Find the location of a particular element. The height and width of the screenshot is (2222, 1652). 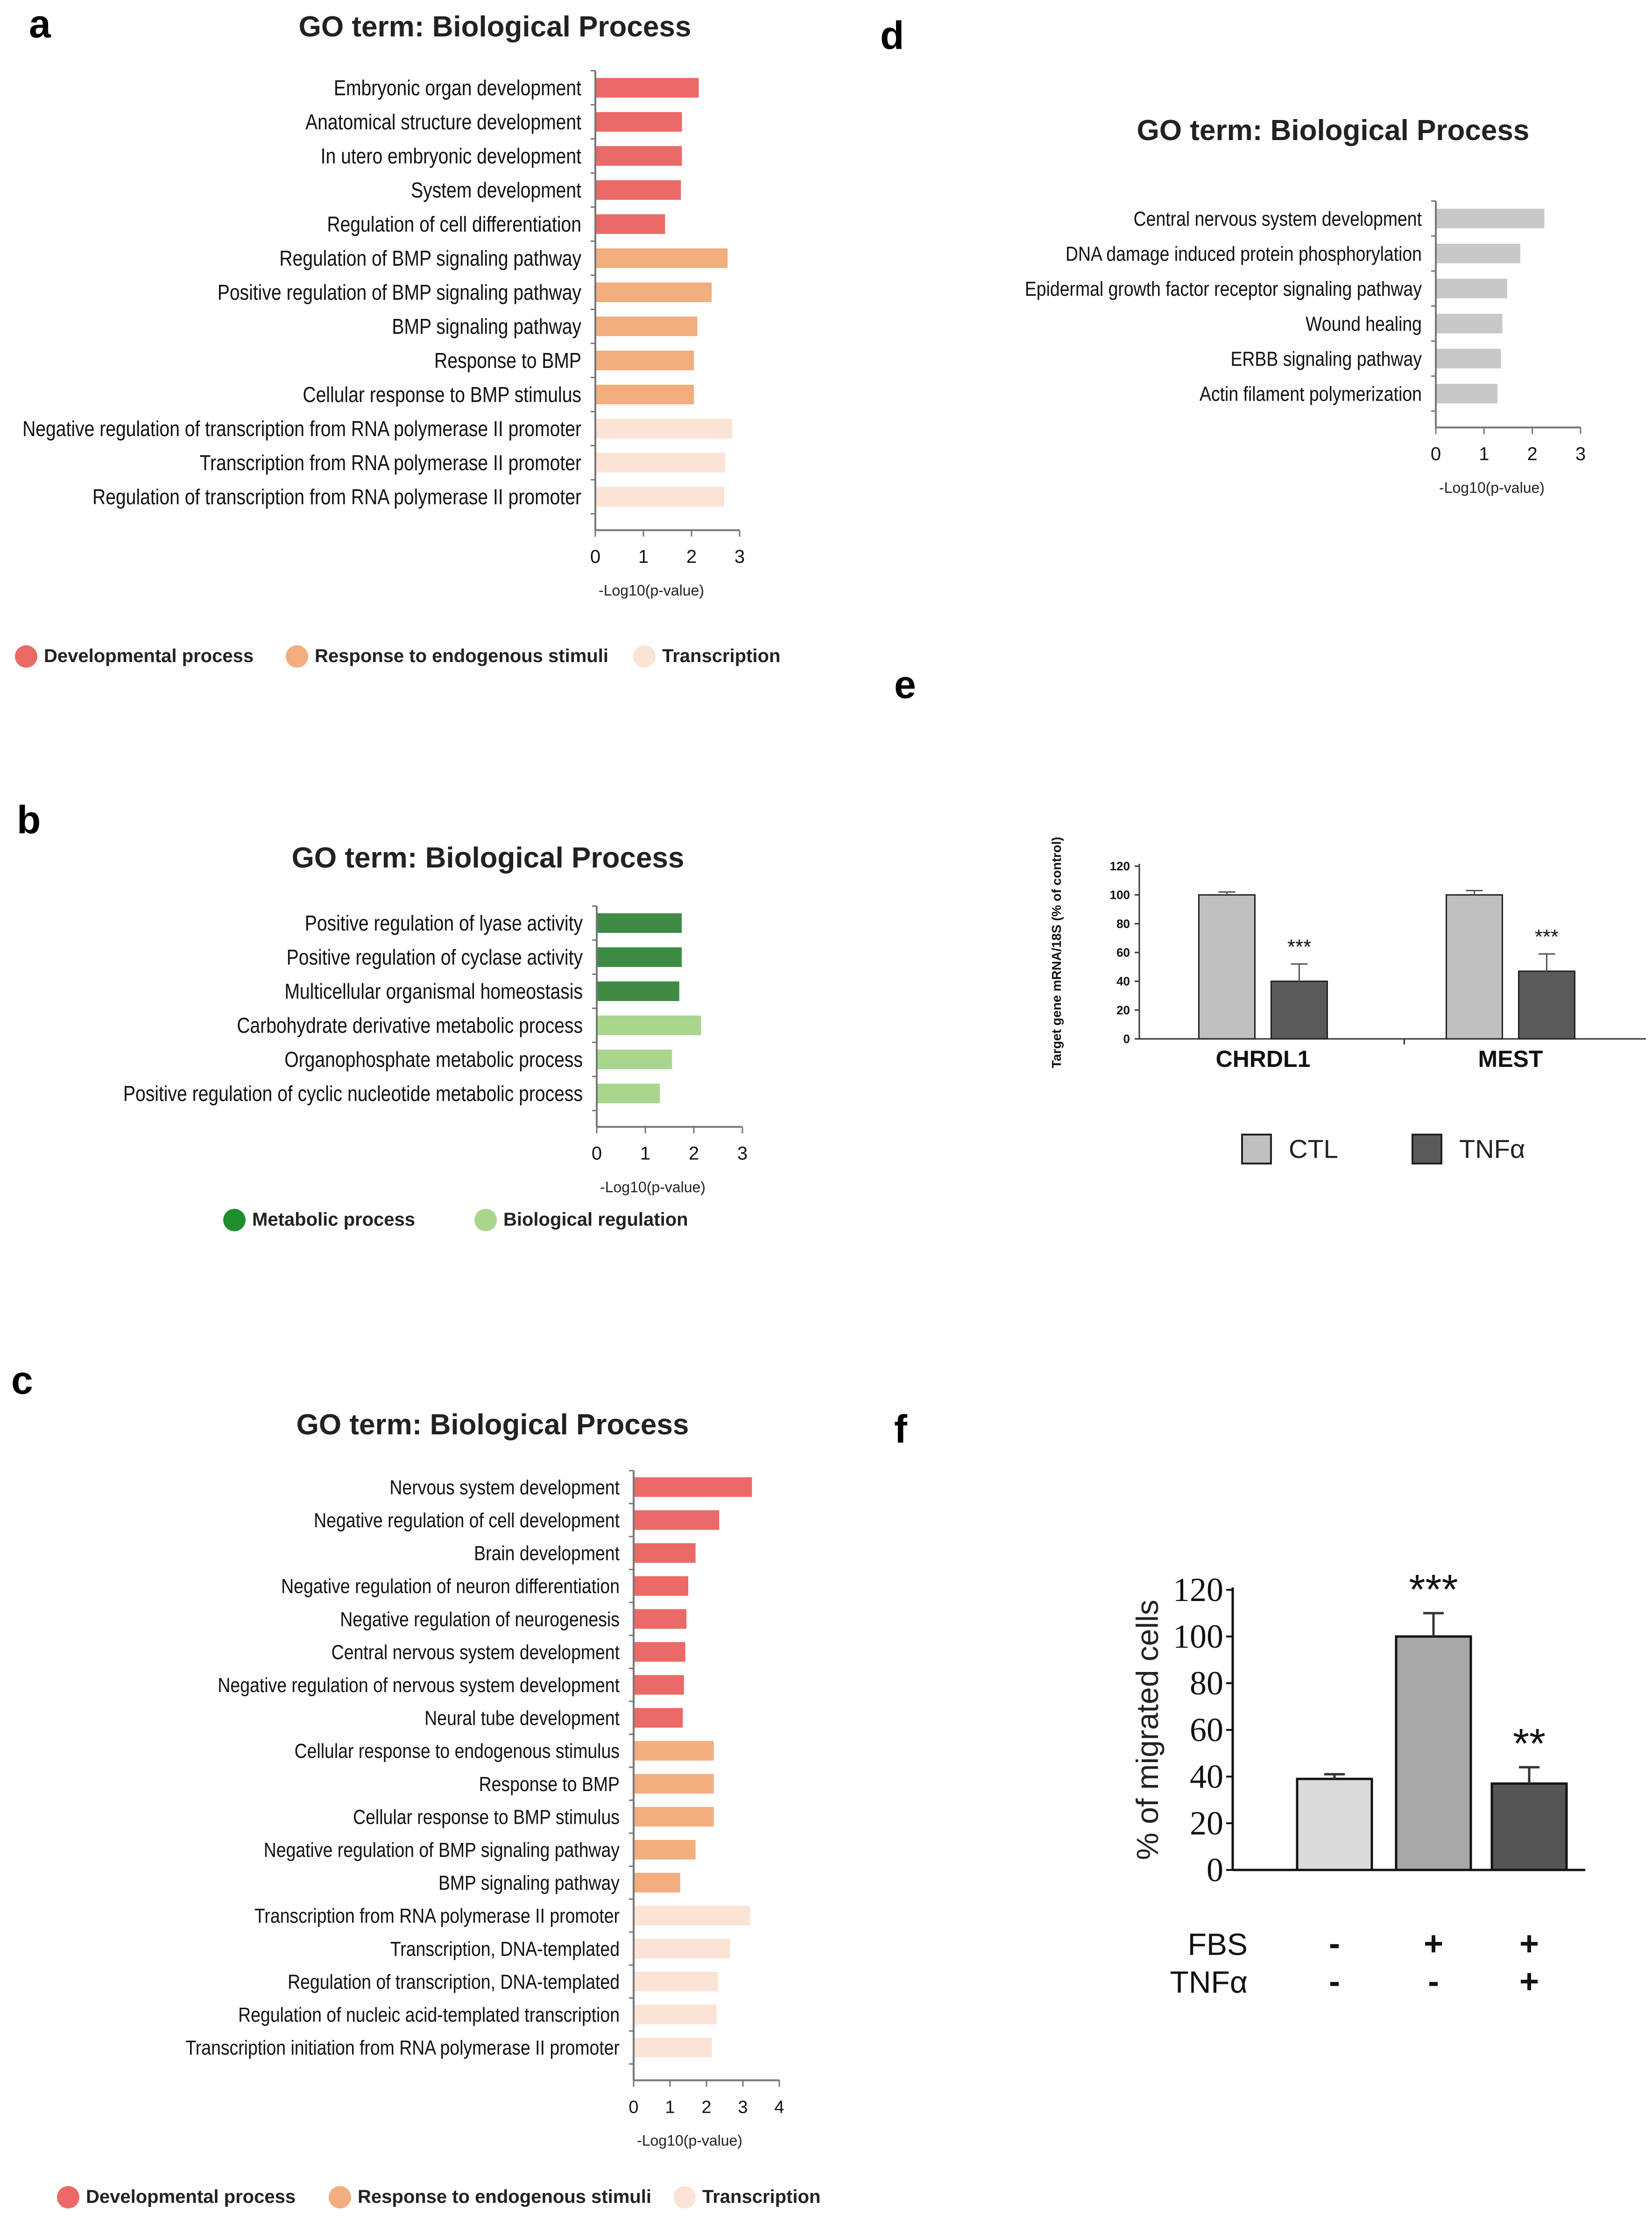

category-label: Response to BMP is located at coordinates (507, 361).